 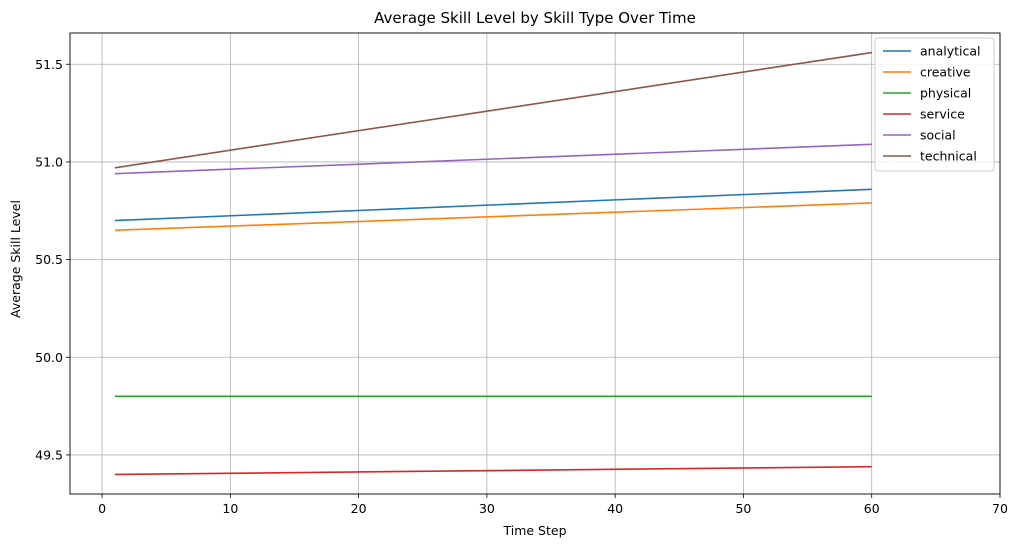 What do you see at coordinates (102, 508) in the screenshot?
I see `x-tick-label: 0` at bounding box center [102, 508].